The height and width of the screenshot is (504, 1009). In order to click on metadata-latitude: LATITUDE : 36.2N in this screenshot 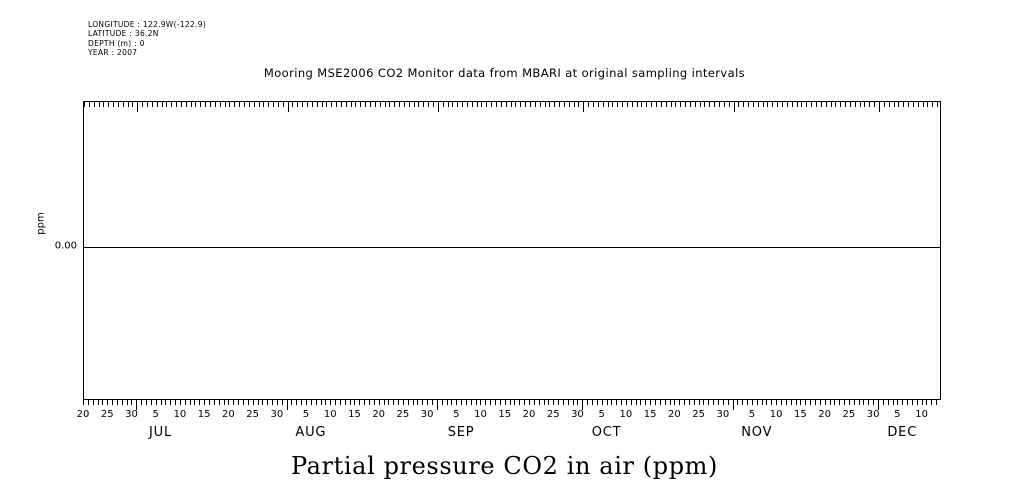, I will do `click(123, 34)`.